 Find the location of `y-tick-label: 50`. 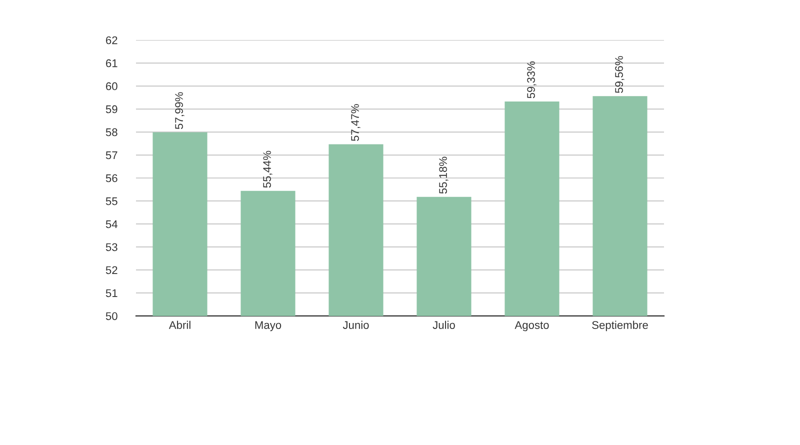

y-tick-label: 50 is located at coordinates (112, 316).